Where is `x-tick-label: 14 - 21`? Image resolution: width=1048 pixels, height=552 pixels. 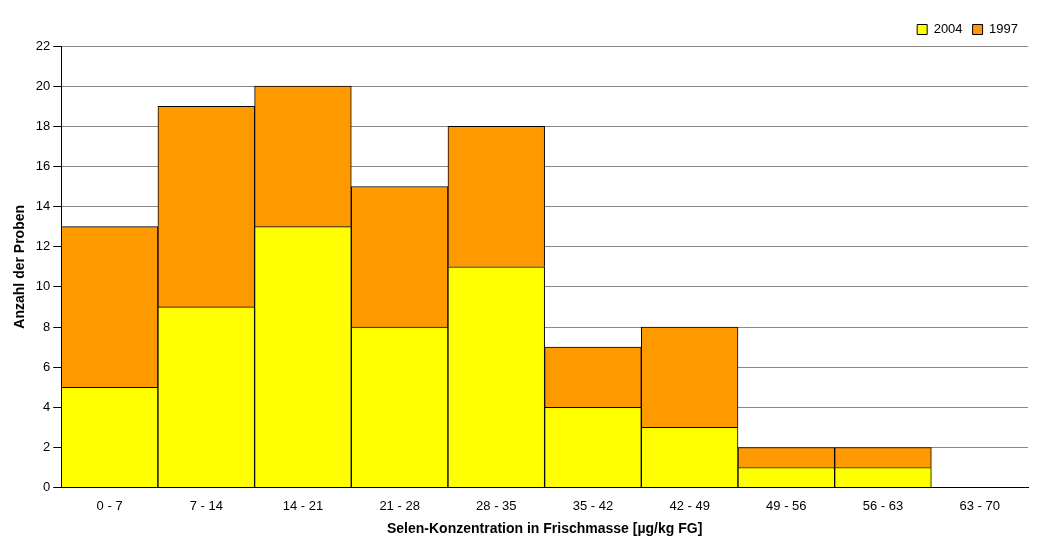
x-tick-label: 14 - 21 is located at coordinates (303, 505).